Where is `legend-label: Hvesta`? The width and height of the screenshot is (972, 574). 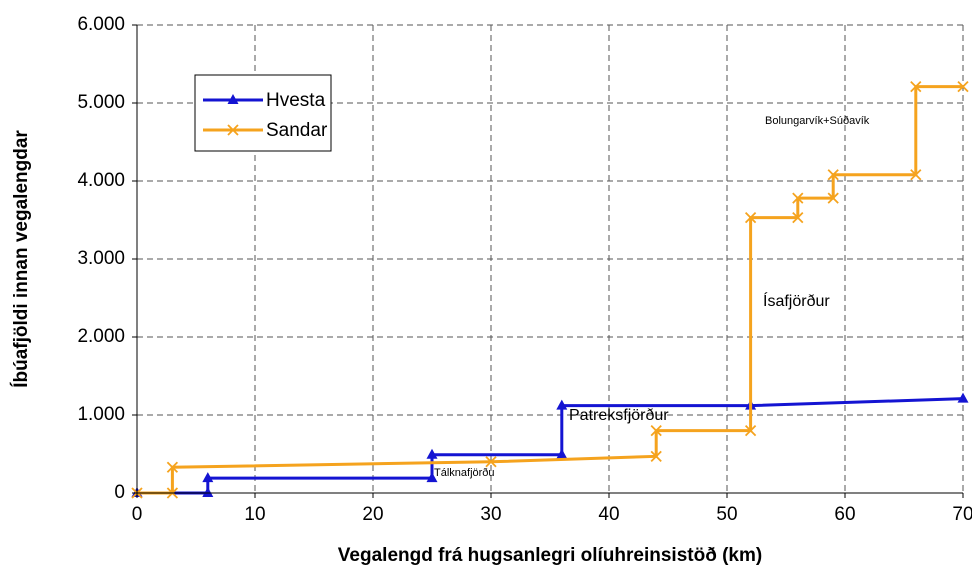 legend-label: Hvesta is located at coordinates (296, 100).